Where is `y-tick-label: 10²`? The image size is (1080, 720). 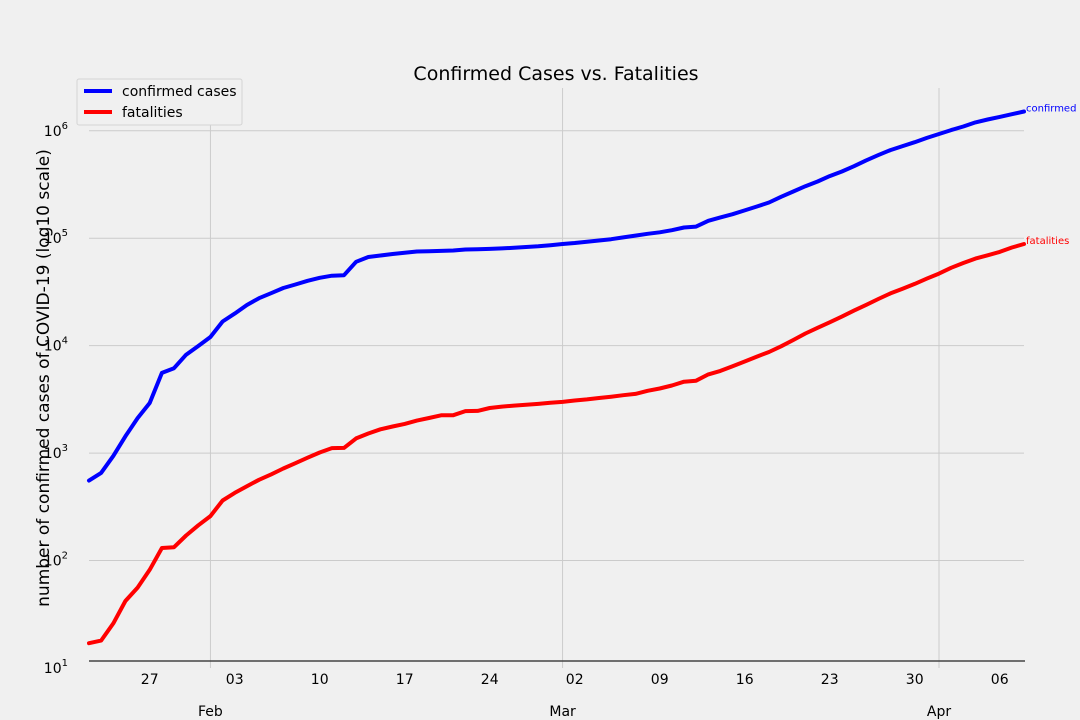
y-tick-label: 10² is located at coordinates (56, 560).